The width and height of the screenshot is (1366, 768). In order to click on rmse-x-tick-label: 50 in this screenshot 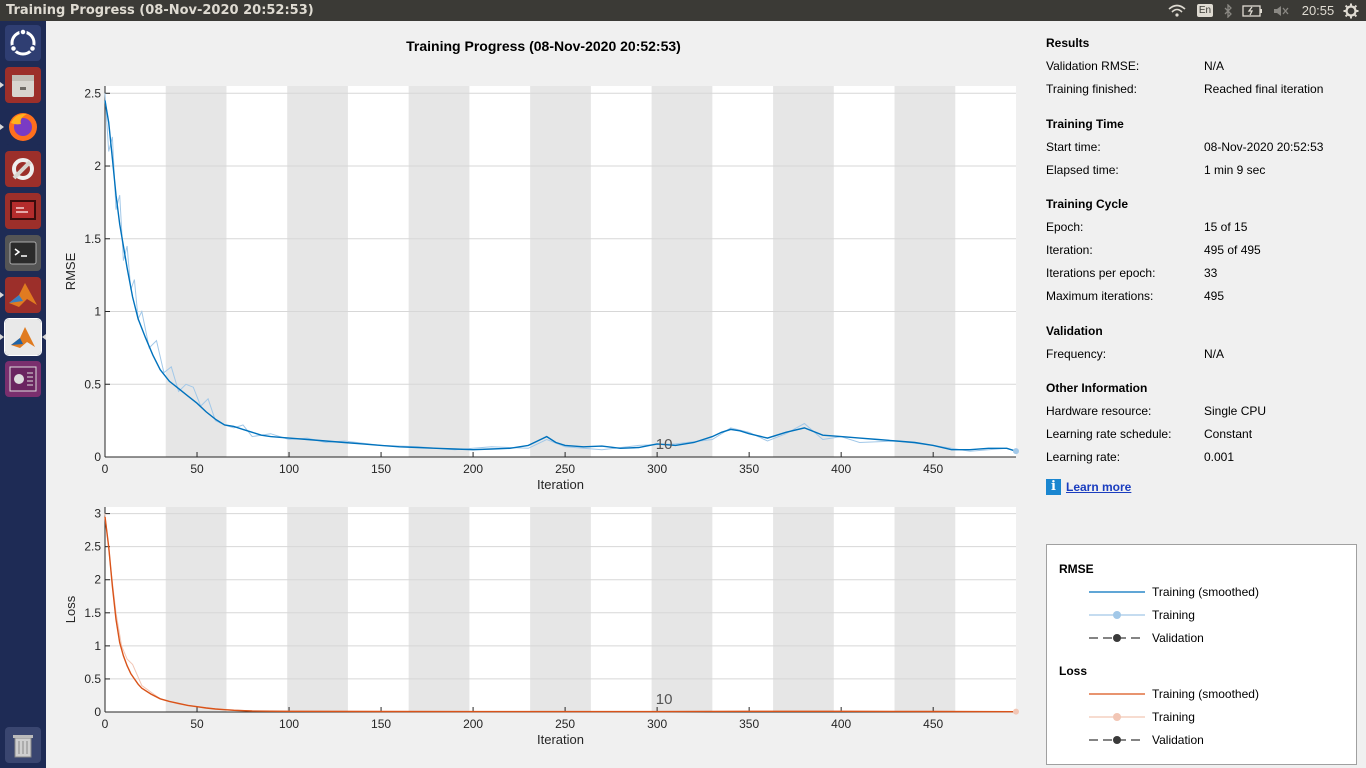, I will do `click(197, 469)`.